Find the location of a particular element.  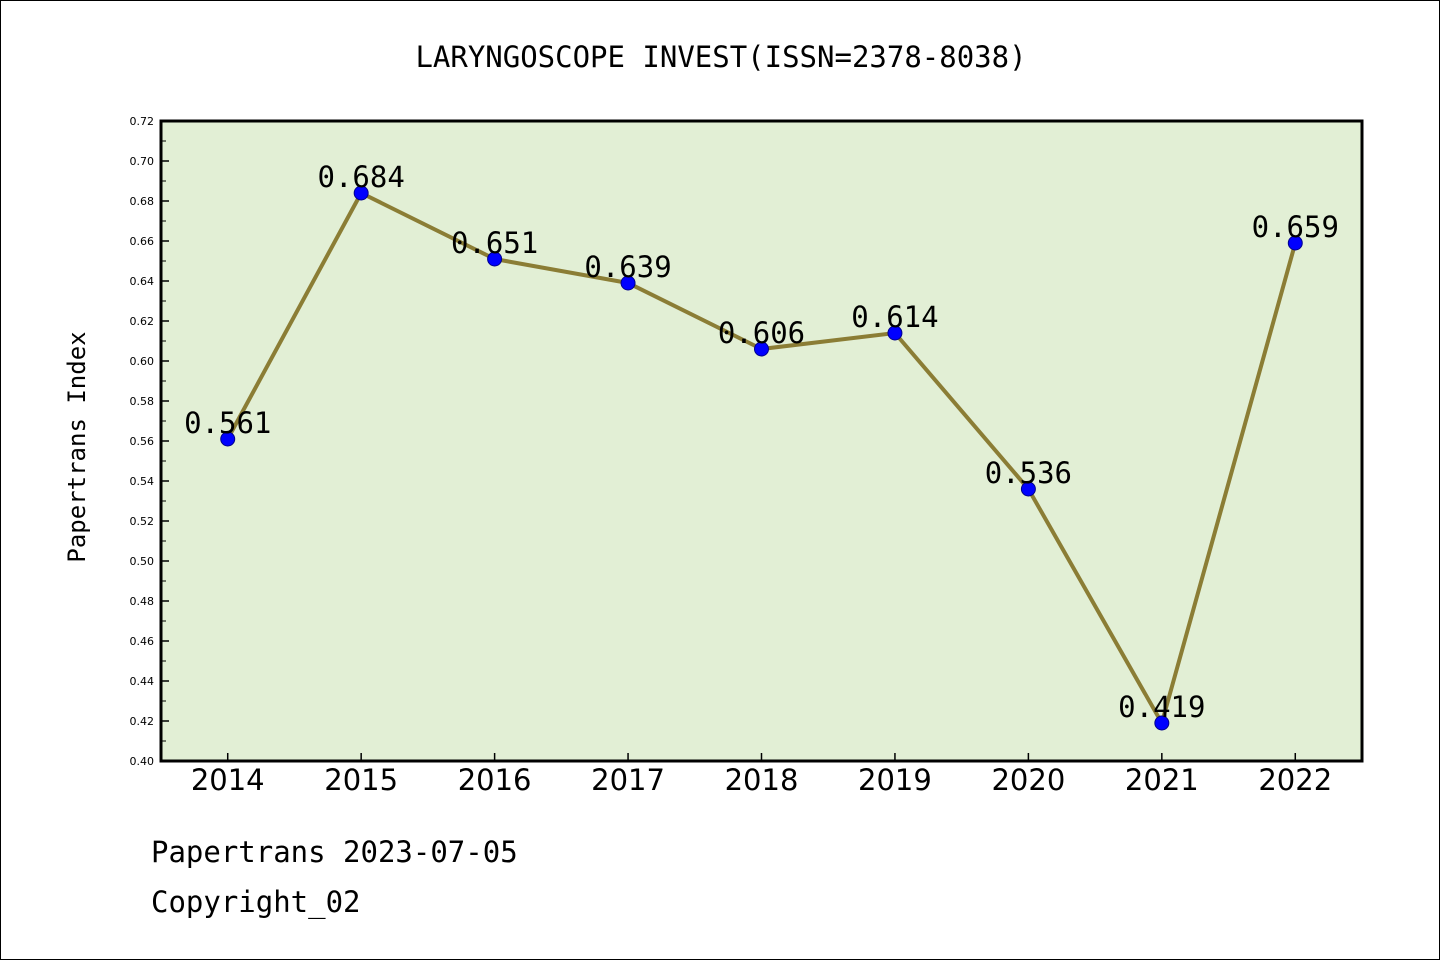

y-tick-label: 0.68 is located at coordinates (142, 201).